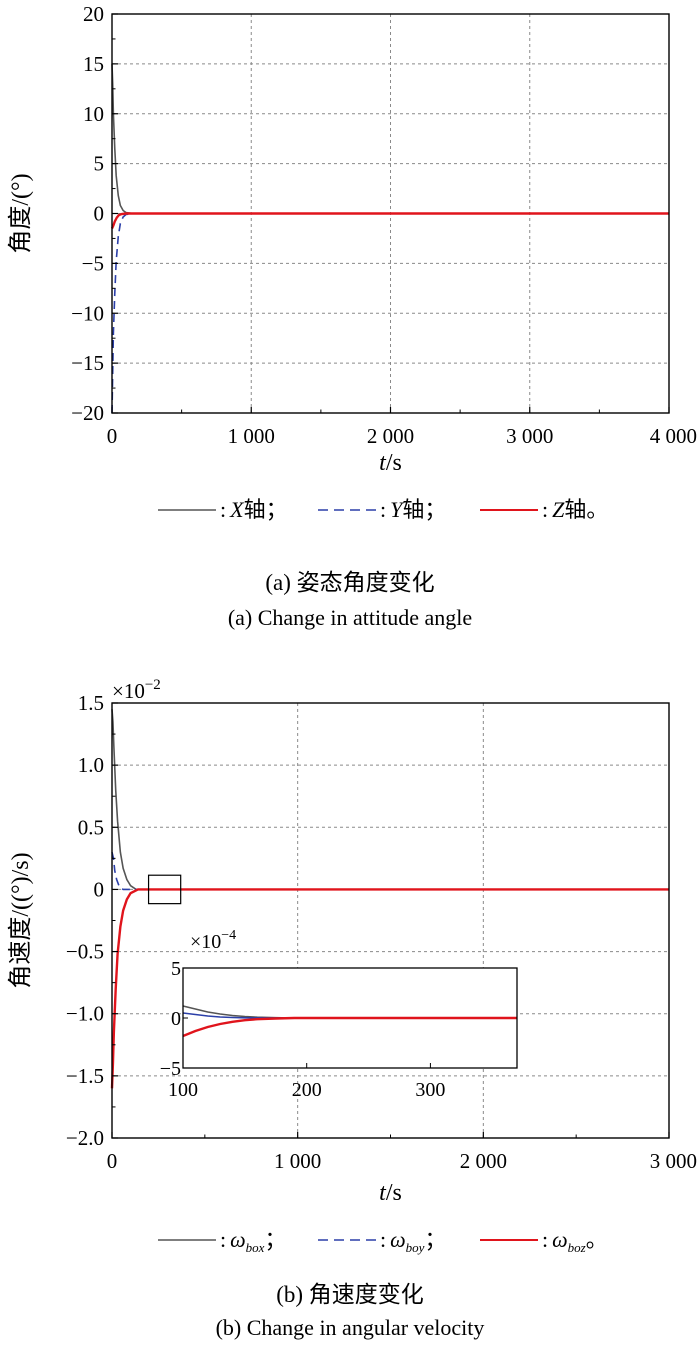 This screenshot has height=1350, width=700. I want to click on inset-scale-exponent: −4, so click(228, 935).